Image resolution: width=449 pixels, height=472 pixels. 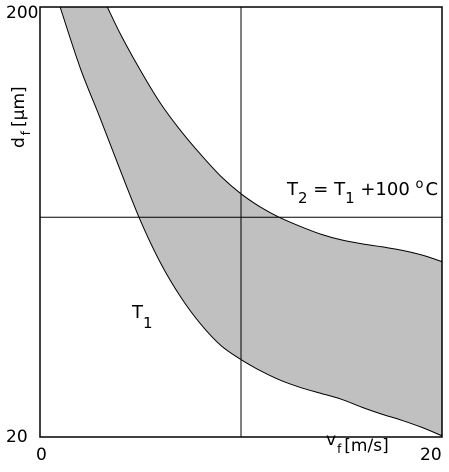 What do you see at coordinates (148, 323) in the screenshot?
I see `series-label-t1-sub: 1` at bounding box center [148, 323].